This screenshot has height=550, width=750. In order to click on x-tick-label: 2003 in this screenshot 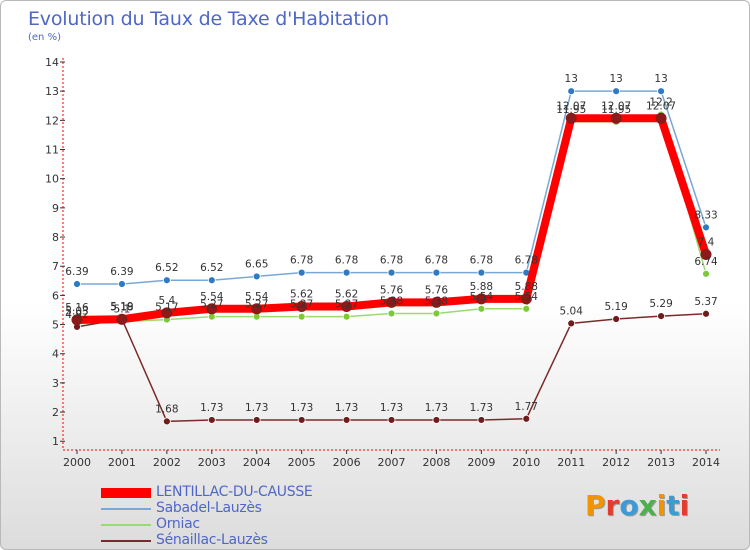, I will do `click(212, 462)`.